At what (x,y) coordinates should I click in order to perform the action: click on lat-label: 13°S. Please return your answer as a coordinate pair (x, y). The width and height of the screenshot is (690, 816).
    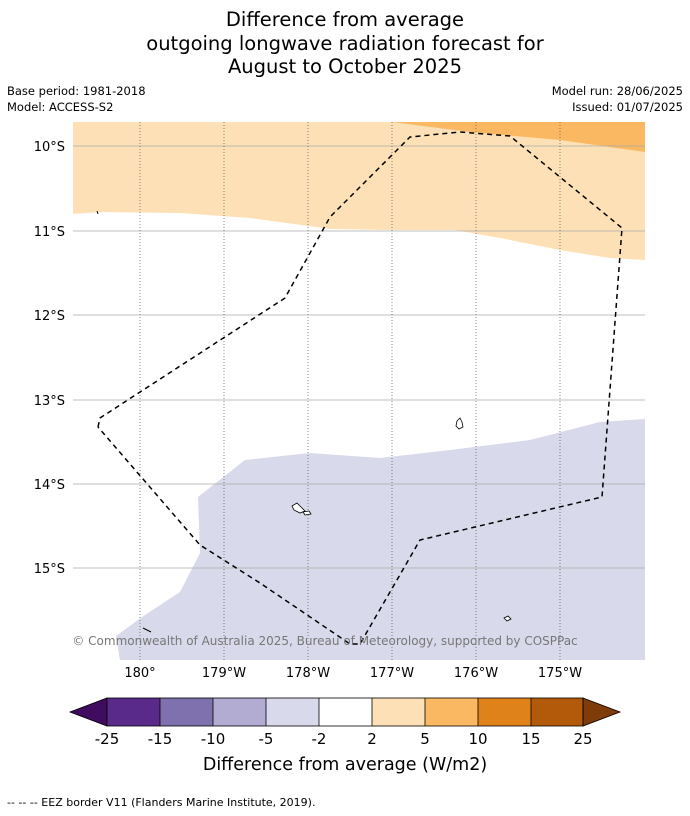
    Looking at the image, I should click on (49, 401).